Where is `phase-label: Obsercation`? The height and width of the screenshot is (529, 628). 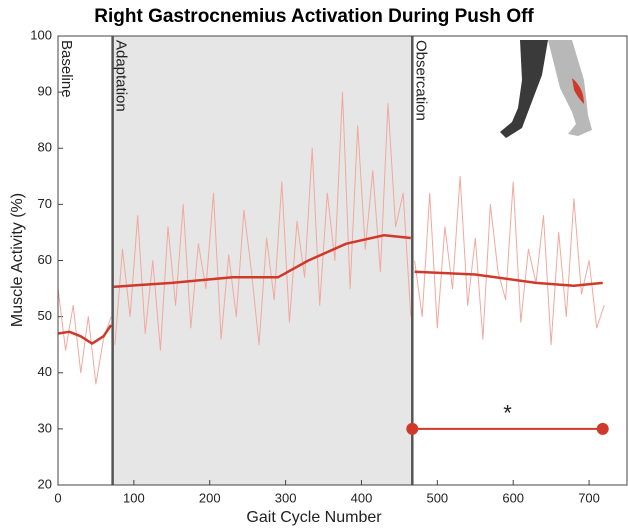
phase-label: Obsercation is located at coordinates (420, 80).